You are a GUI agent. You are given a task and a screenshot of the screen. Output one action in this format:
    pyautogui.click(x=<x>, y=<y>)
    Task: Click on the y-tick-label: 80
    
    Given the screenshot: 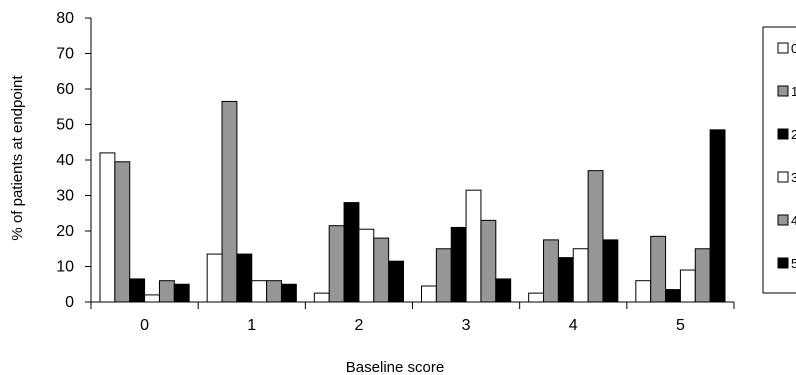 What is the action you would take?
    pyautogui.click(x=65, y=18)
    